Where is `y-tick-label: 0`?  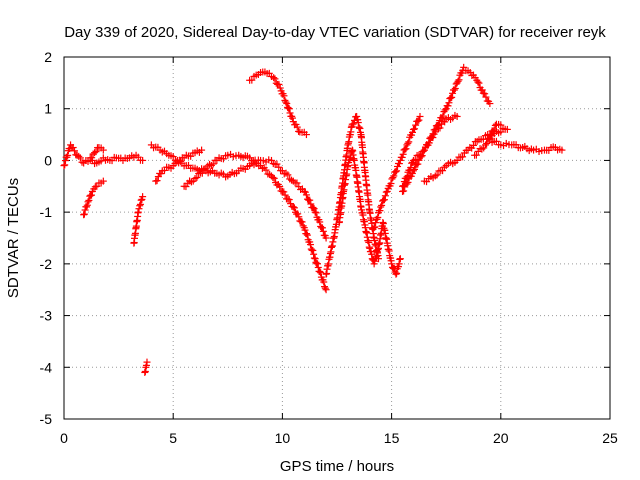 y-tick-label: 0 is located at coordinates (48, 160).